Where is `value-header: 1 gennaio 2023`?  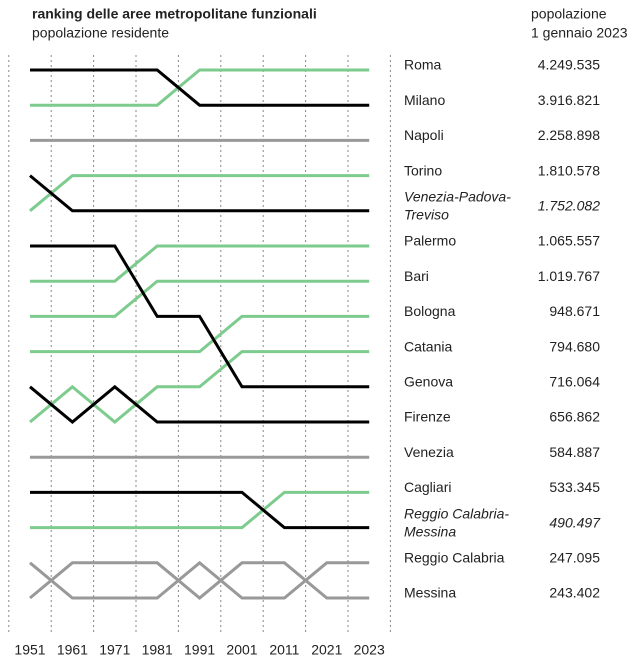 value-header: 1 gennaio 2023 is located at coordinates (579, 33).